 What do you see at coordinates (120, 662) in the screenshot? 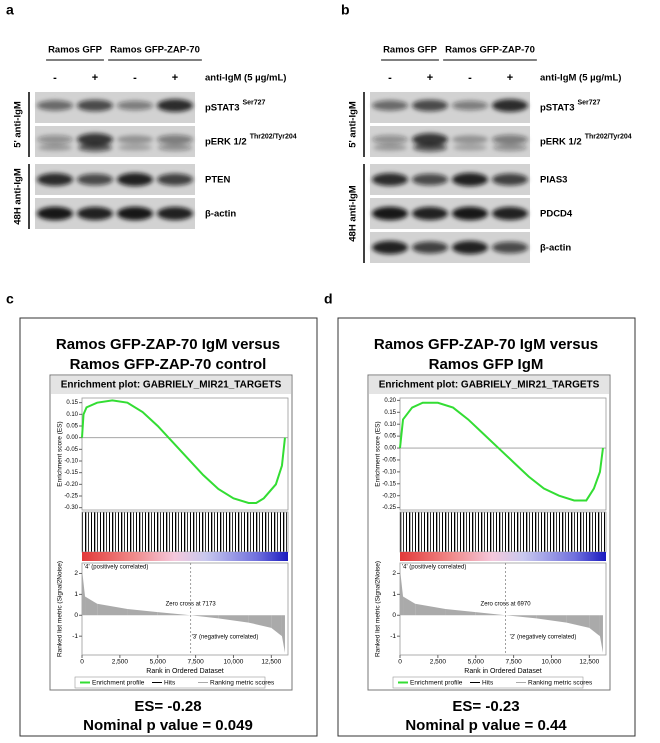
I see `x-tick-label: 2,500` at bounding box center [120, 662].